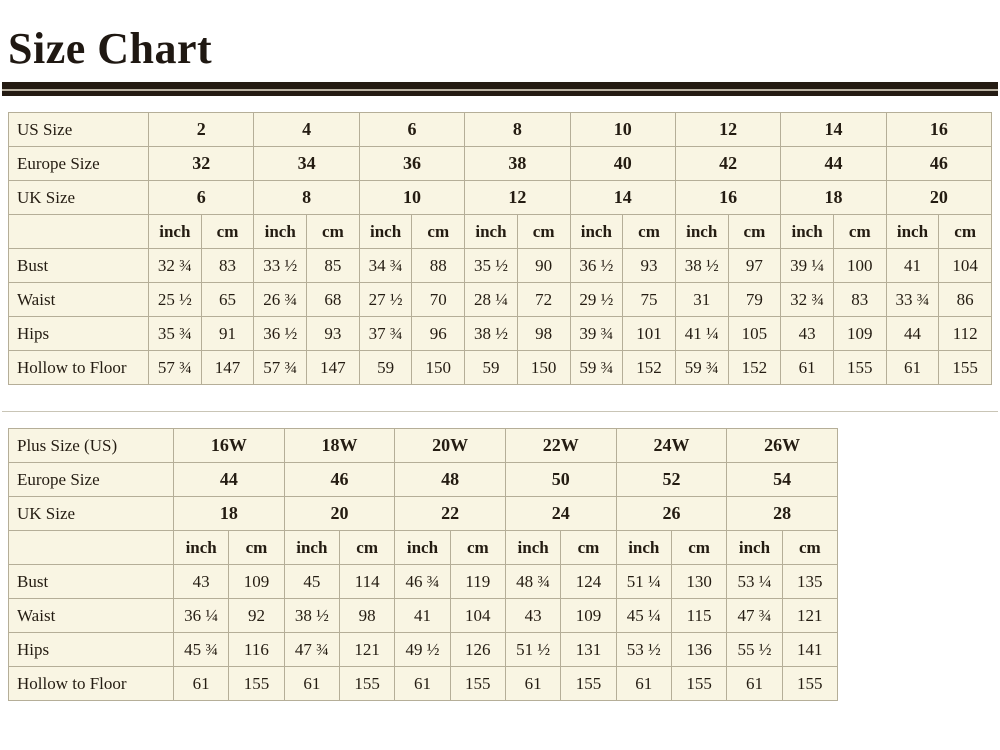 The height and width of the screenshot is (750, 1000). I want to click on row-label-cell: Hollow to Floor, so click(91, 684).